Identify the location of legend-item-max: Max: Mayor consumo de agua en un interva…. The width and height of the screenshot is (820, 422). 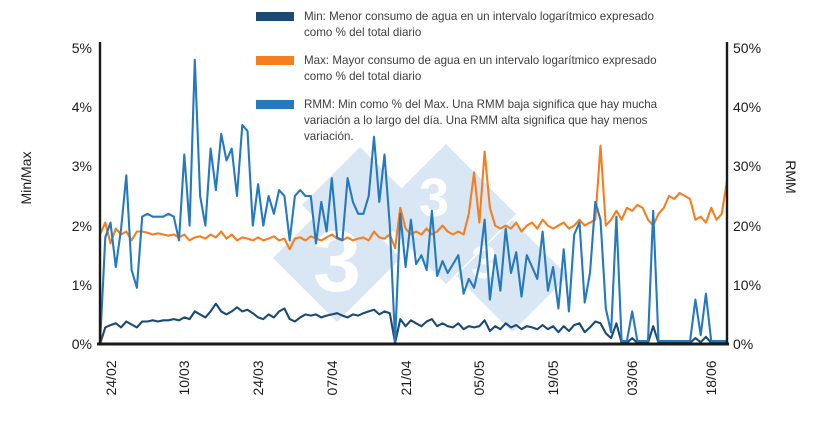
(498, 68).